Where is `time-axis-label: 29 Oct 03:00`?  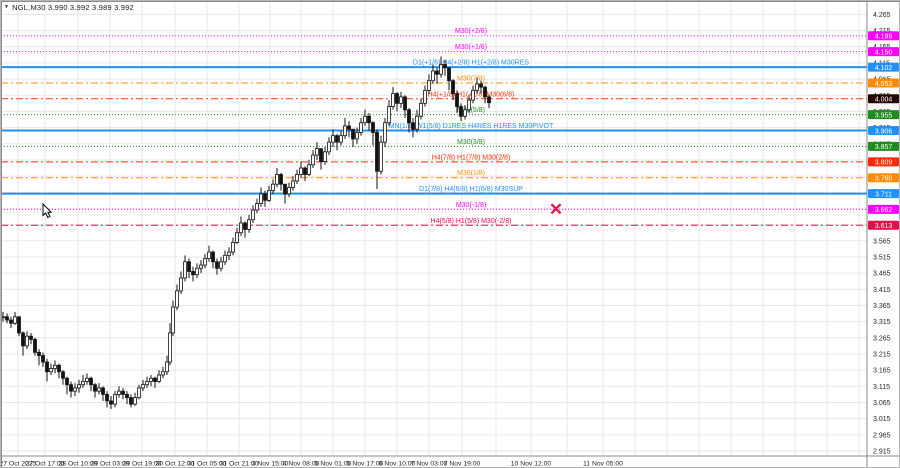 time-axis-label: 29 Oct 03:00 is located at coordinates (110, 464).